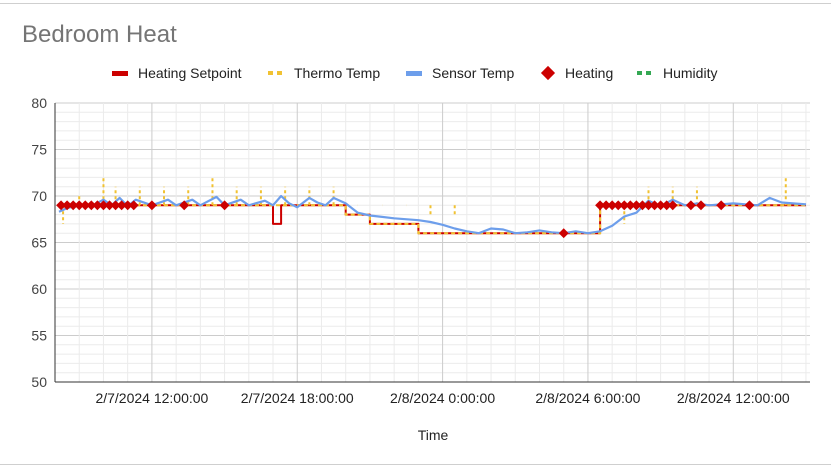 The image size is (831, 469). I want to click on legend-item-thermo-temp: Thermo Temp, so click(324, 73).